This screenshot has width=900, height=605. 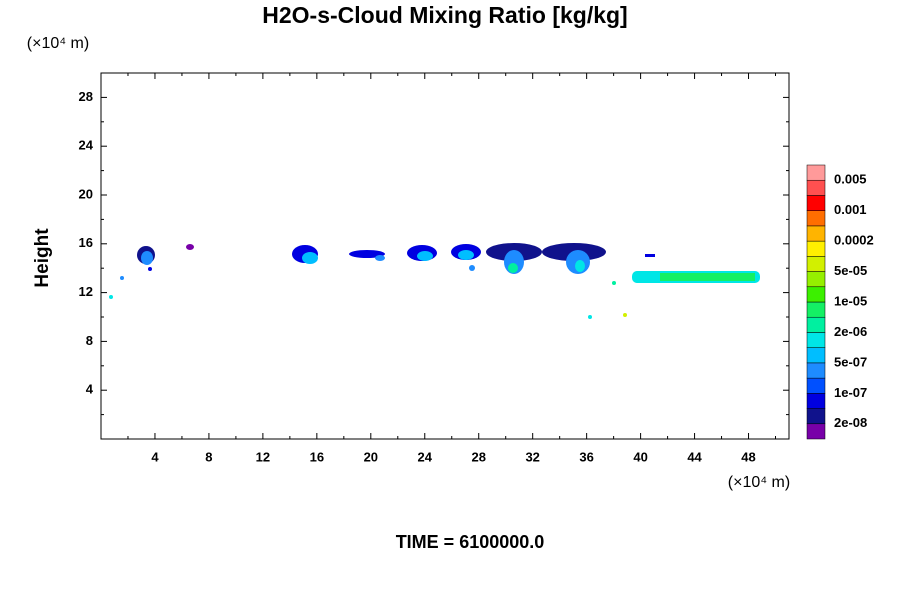 What do you see at coordinates (850, 422) in the screenshot?
I see `colorbar-label: 2e-08` at bounding box center [850, 422].